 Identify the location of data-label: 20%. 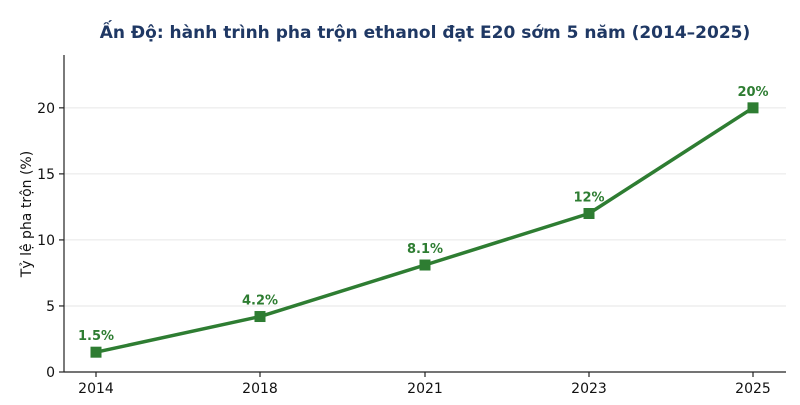
(752, 92).